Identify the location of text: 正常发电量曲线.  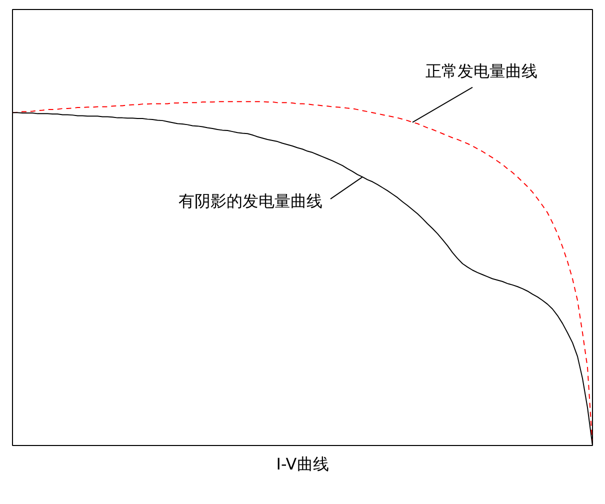
(482, 70).